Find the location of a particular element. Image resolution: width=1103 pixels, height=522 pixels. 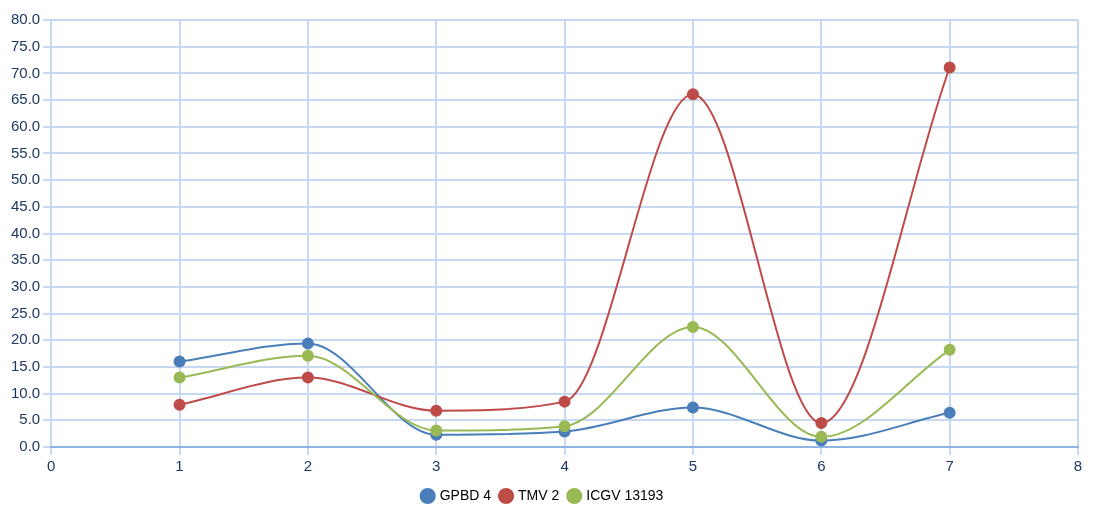

y-tick-label: 45.0 is located at coordinates (25, 205).